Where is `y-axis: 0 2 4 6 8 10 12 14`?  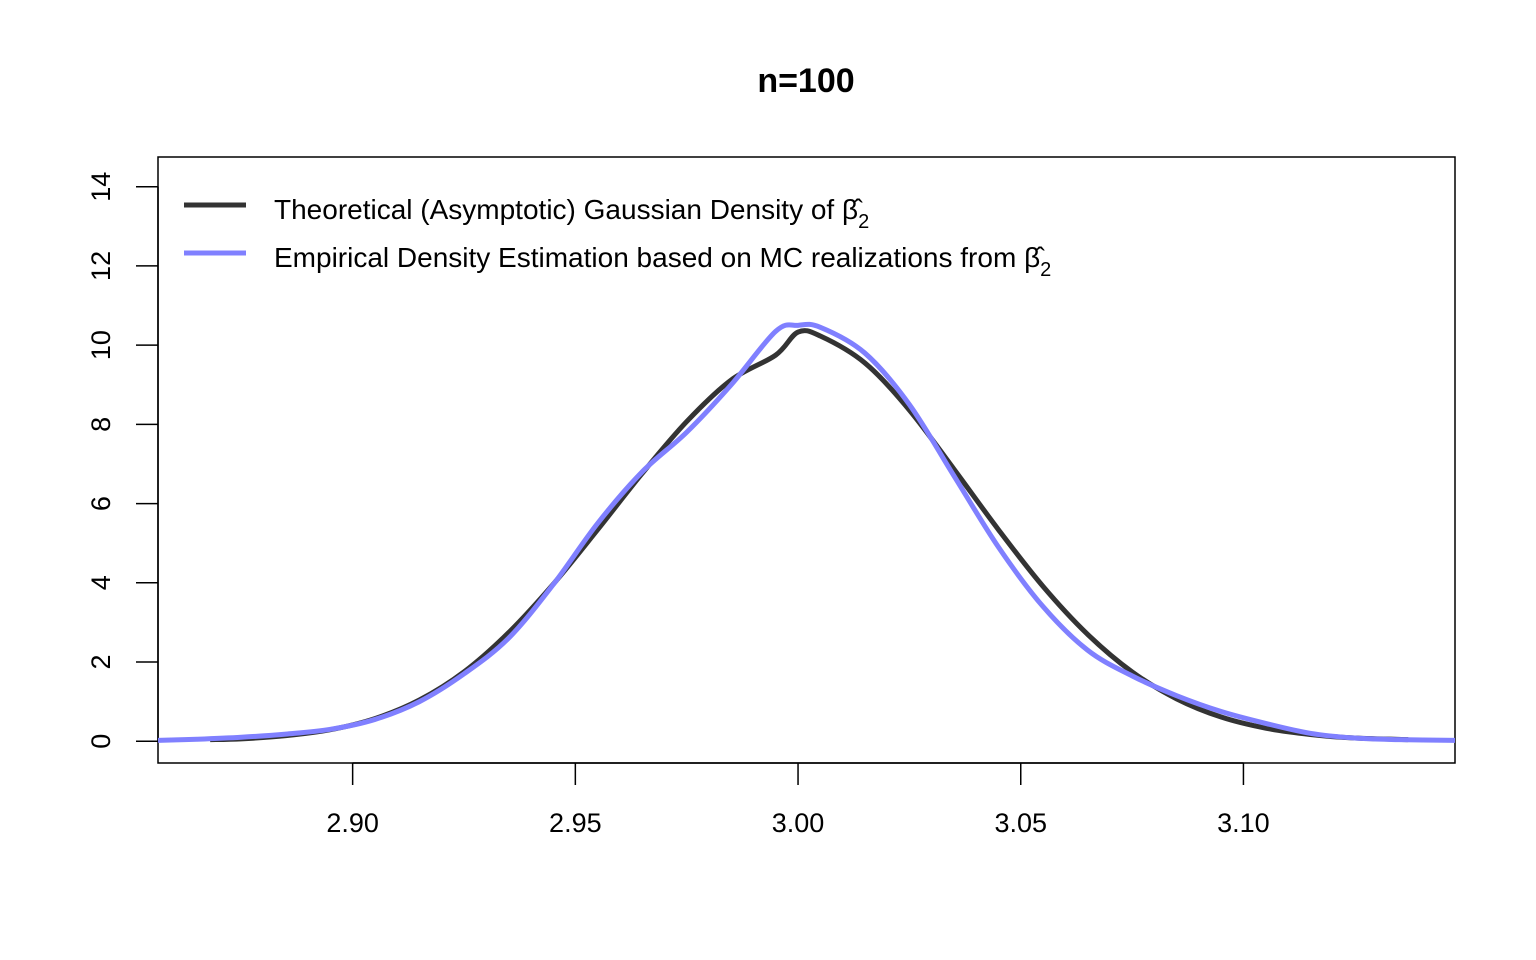 y-axis: 0 2 4 6 8 10 12 14 is located at coordinates (122, 460).